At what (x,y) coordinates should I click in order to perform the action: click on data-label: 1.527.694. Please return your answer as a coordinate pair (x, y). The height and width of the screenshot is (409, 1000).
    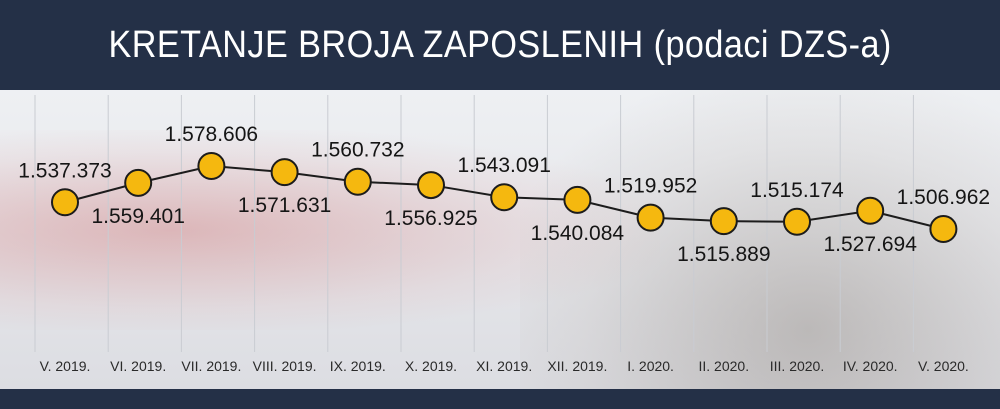
    Looking at the image, I should click on (870, 244).